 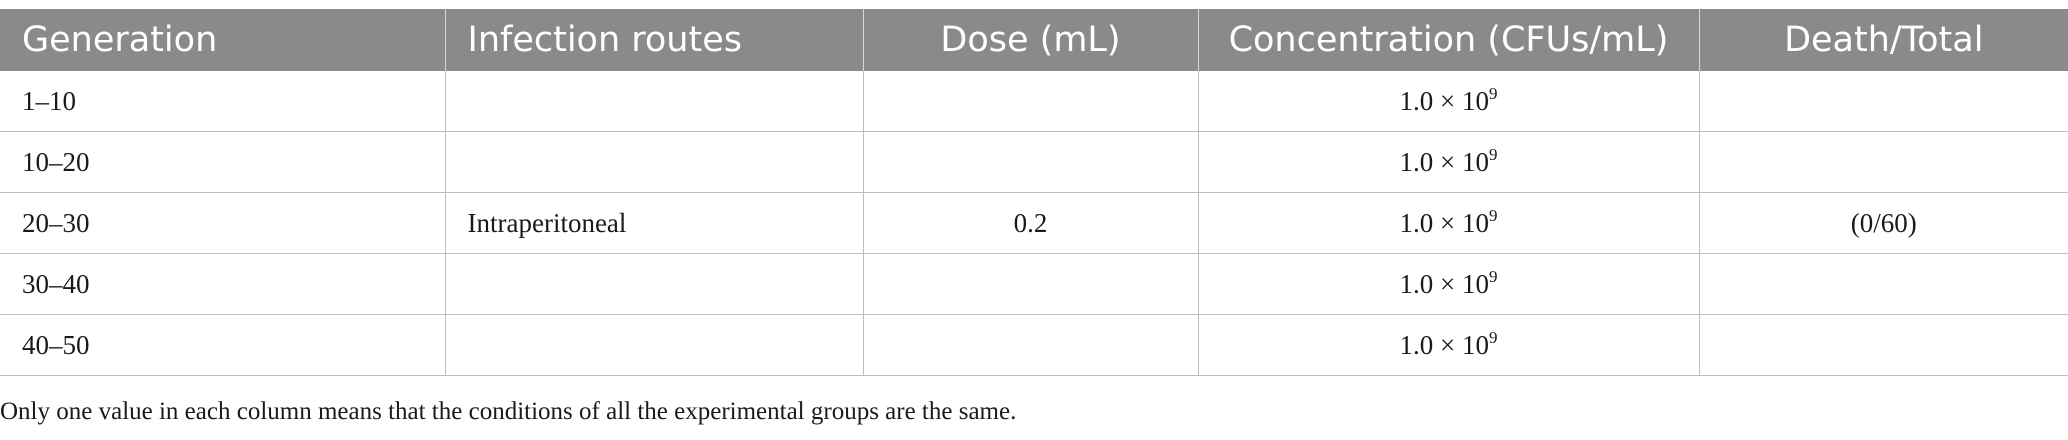 I want to click on cell-generation: 10–20, so click(x=223, y=162).